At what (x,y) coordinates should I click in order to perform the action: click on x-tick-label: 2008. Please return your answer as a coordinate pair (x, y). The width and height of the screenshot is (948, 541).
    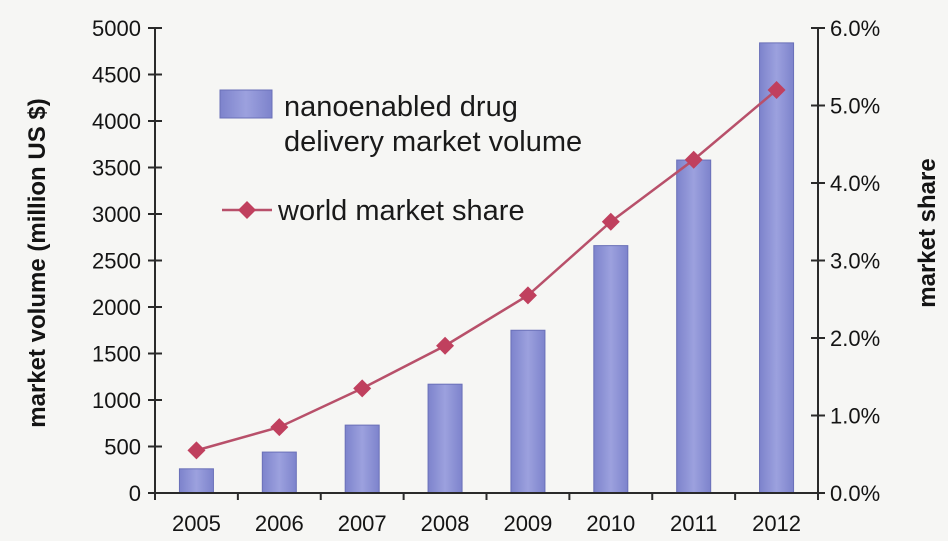
    Looking at the image, I should click on (445, 523).